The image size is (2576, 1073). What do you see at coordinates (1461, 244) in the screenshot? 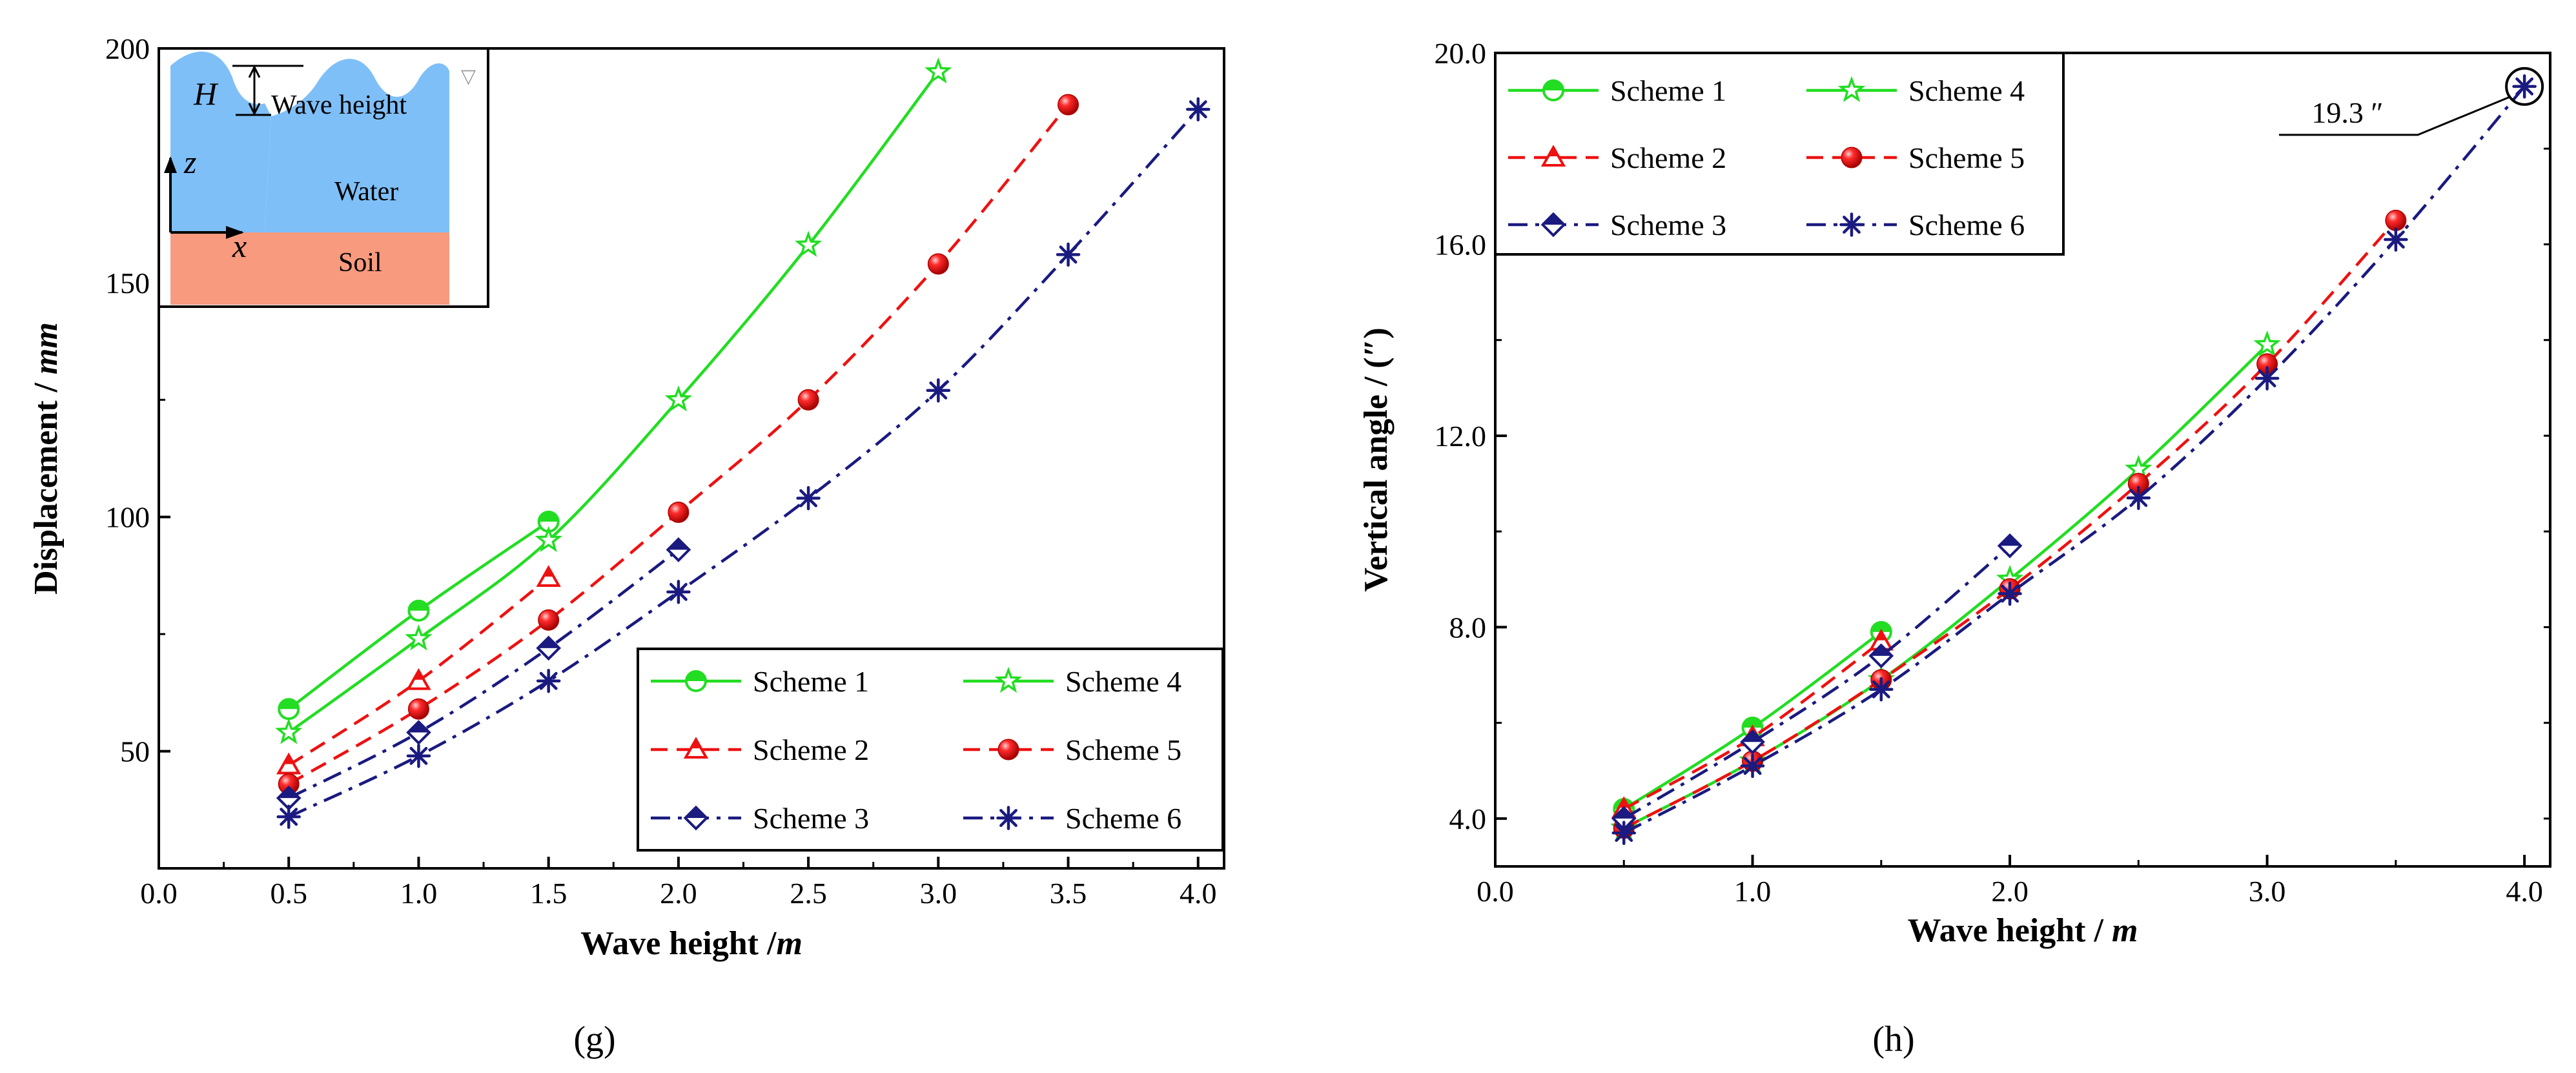
I see `y-tick-label: 16.0` at bounding box center [1461, 244].